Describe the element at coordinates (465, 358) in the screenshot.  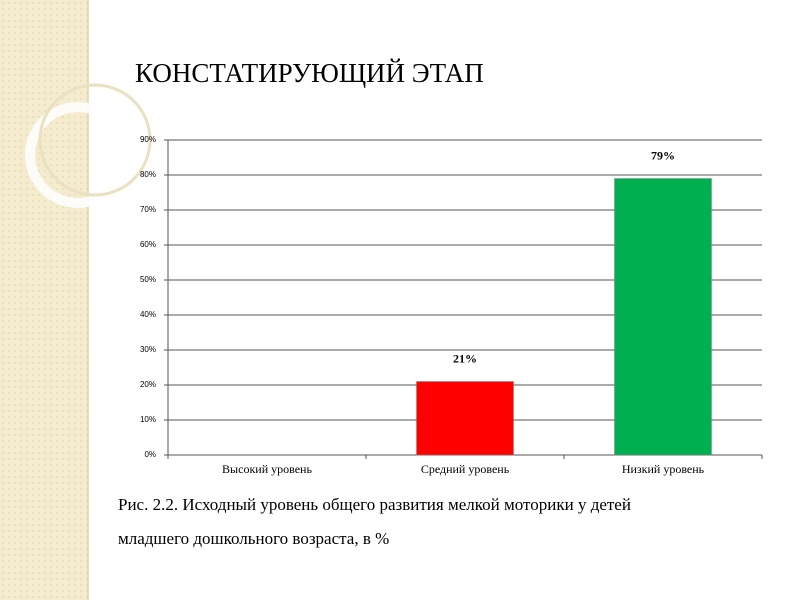
I see `data-label: 21%` at that location.